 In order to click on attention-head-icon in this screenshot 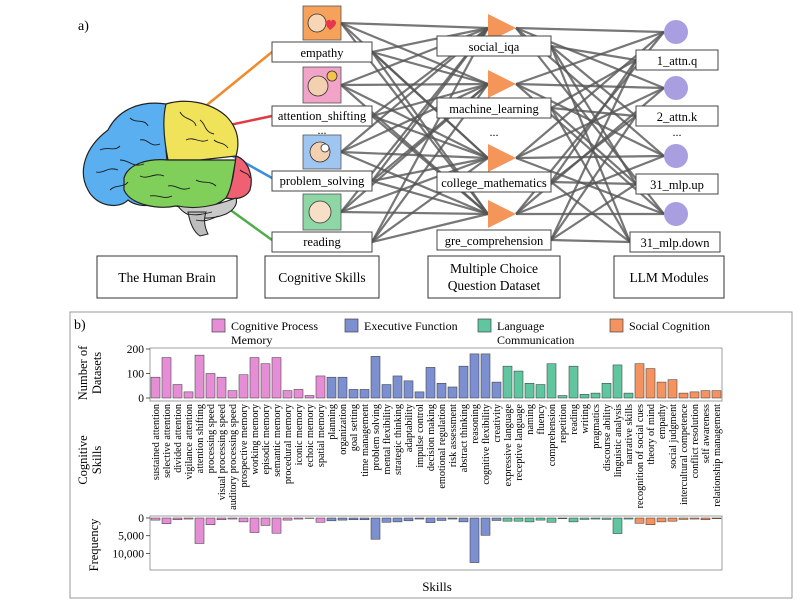, I will do `click(318, 86)`.